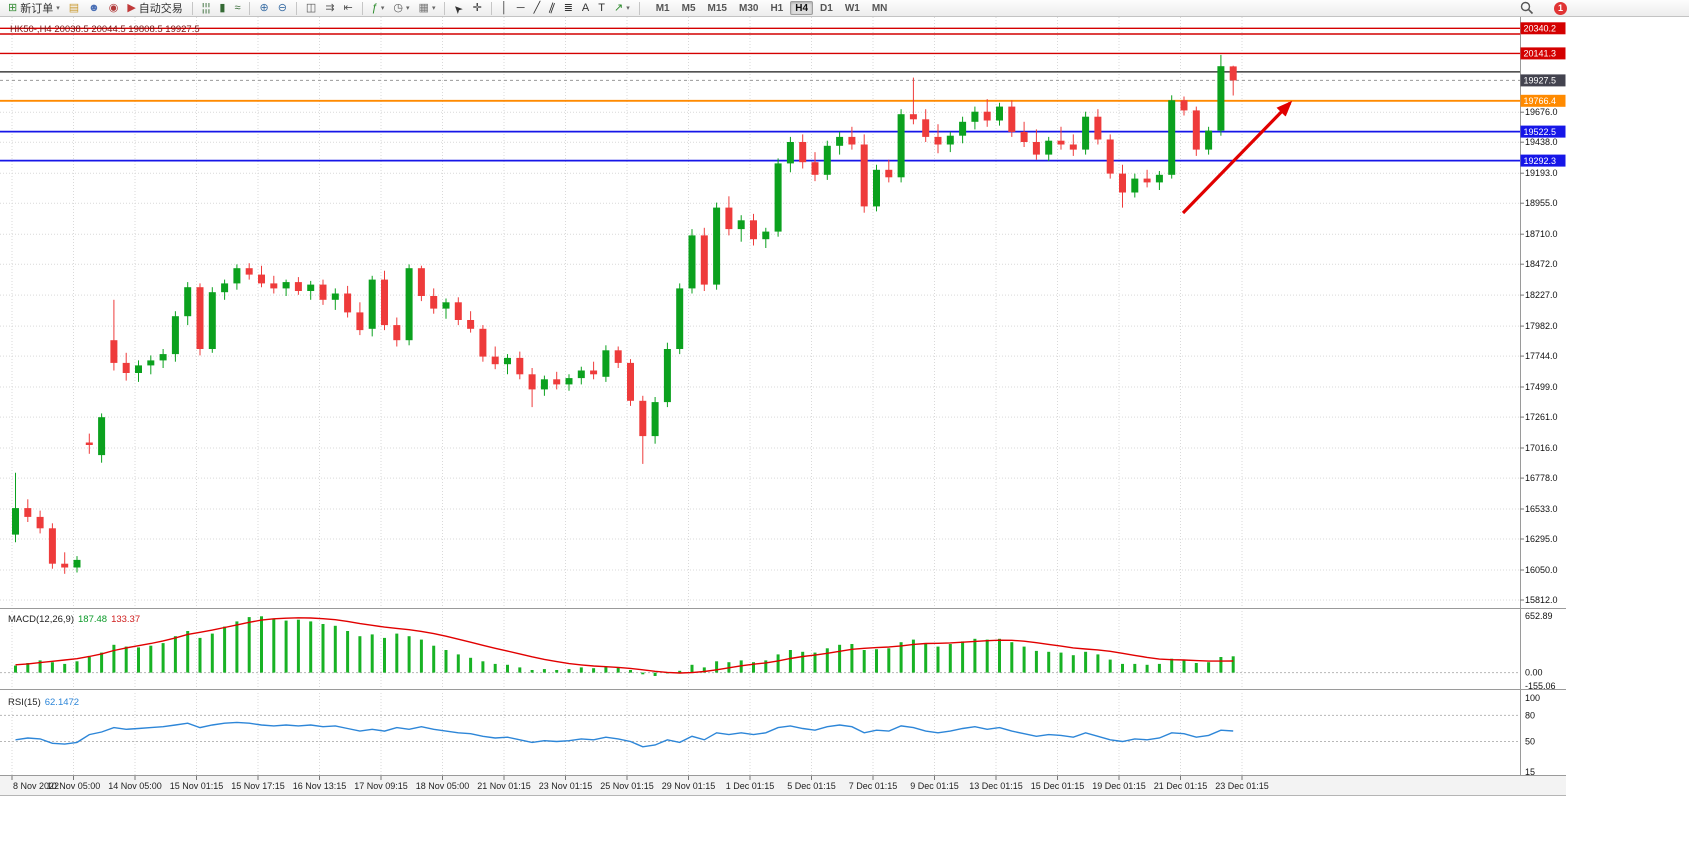  Describe the element at coordinates (348, 8) in the screenshot. I see `chart-shift-icon: ⇤` at that location.